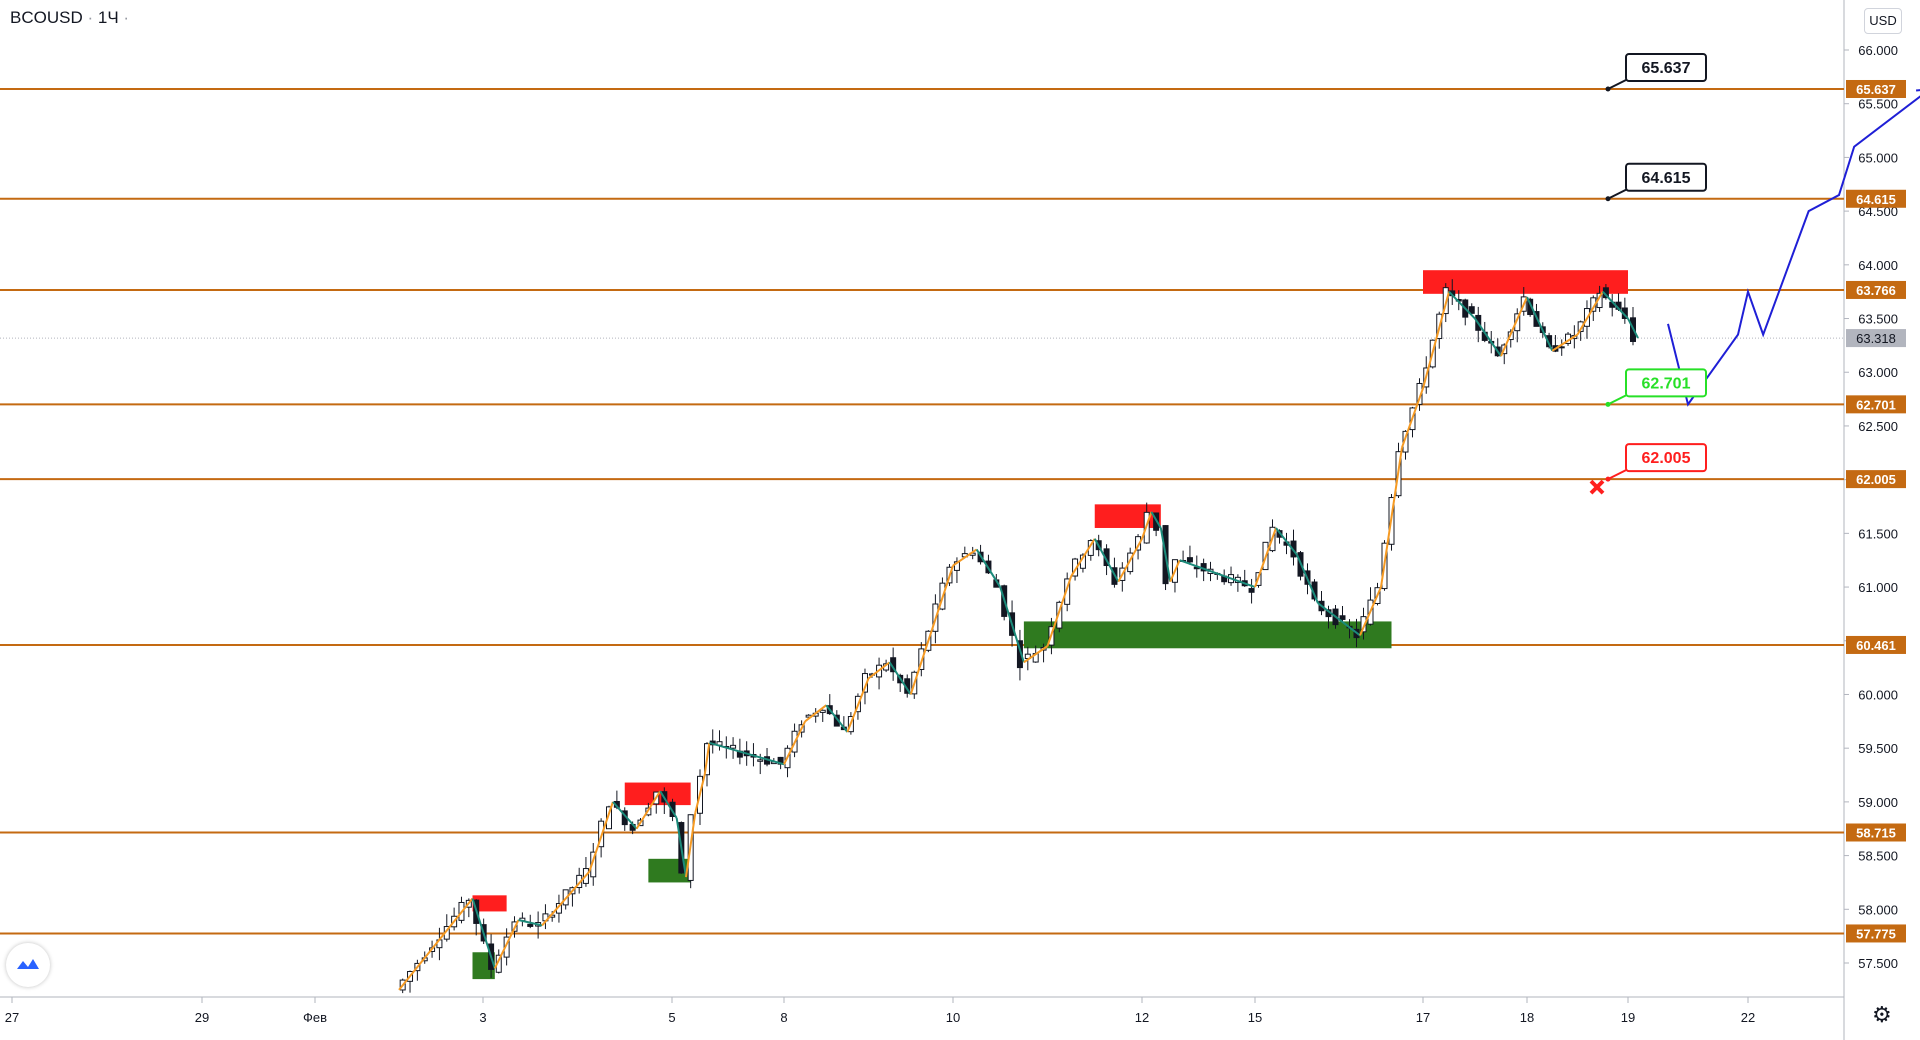  Describe the element at coordinates (28, 965) in the screenshot. I see `tradingview-cloud-icon` at that location.